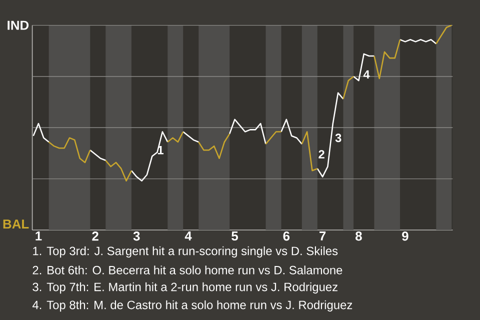  I want to click on text: 1. Top 3rd: J. Sargent hit a run-scoring single vs D. Skiles, so click(185, 252).